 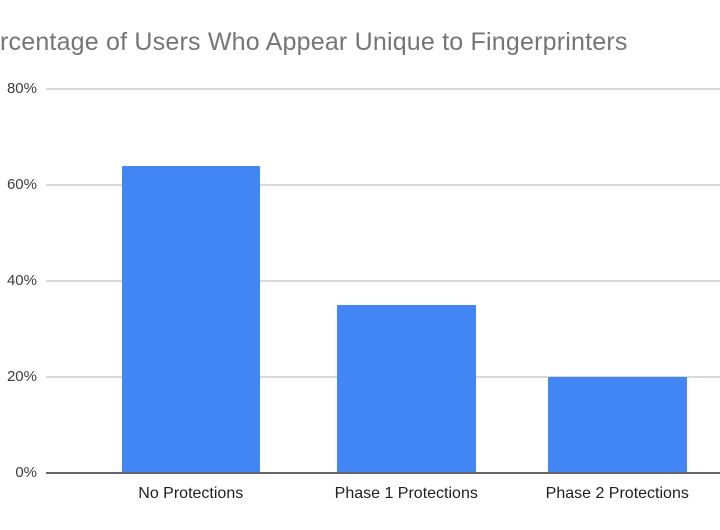 I want to click on gridline-80%, so click(x=383, y=89).